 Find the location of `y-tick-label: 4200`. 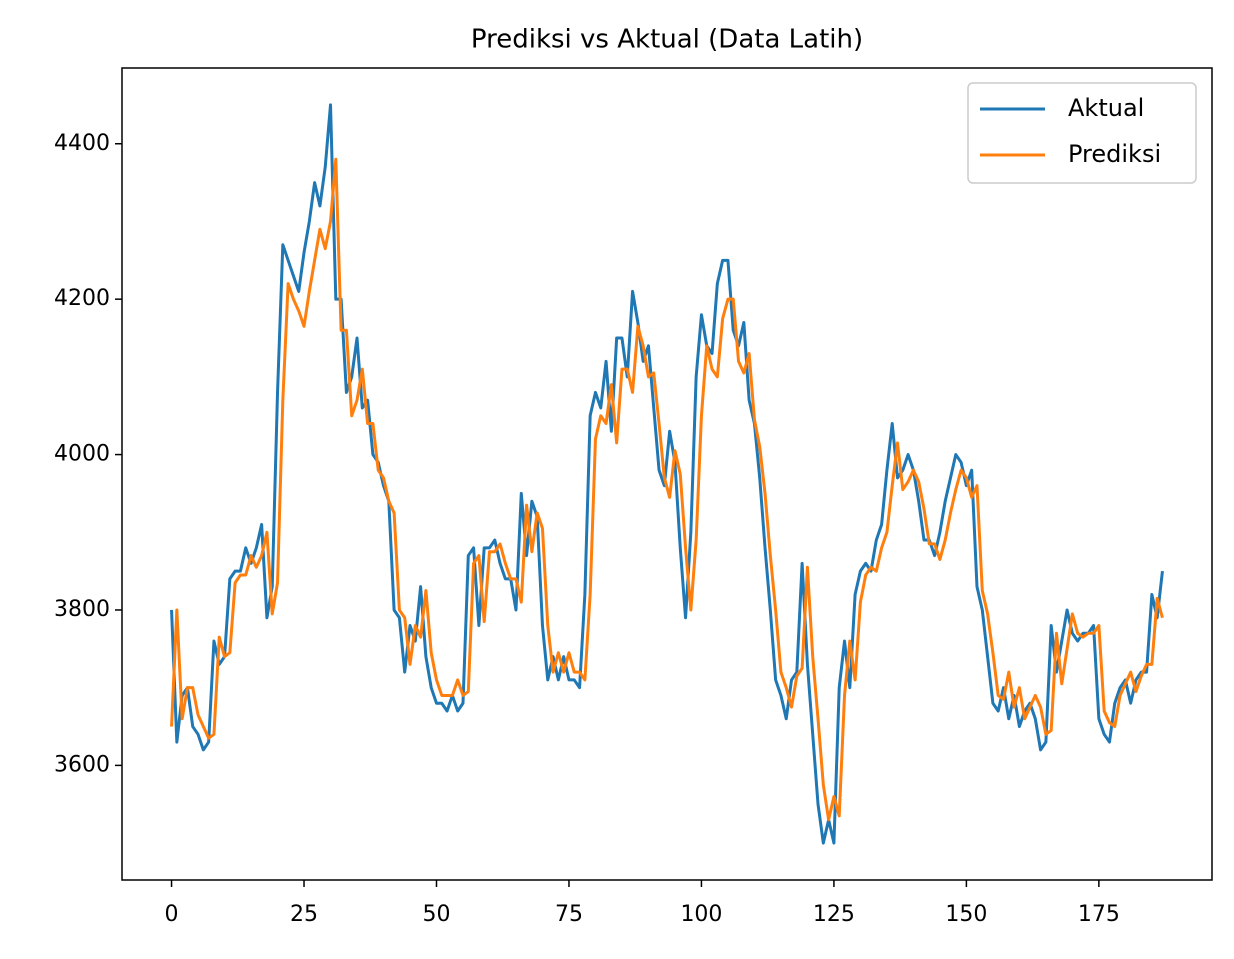

y-tick-label: 4200 is located at coordinates (82, 298).